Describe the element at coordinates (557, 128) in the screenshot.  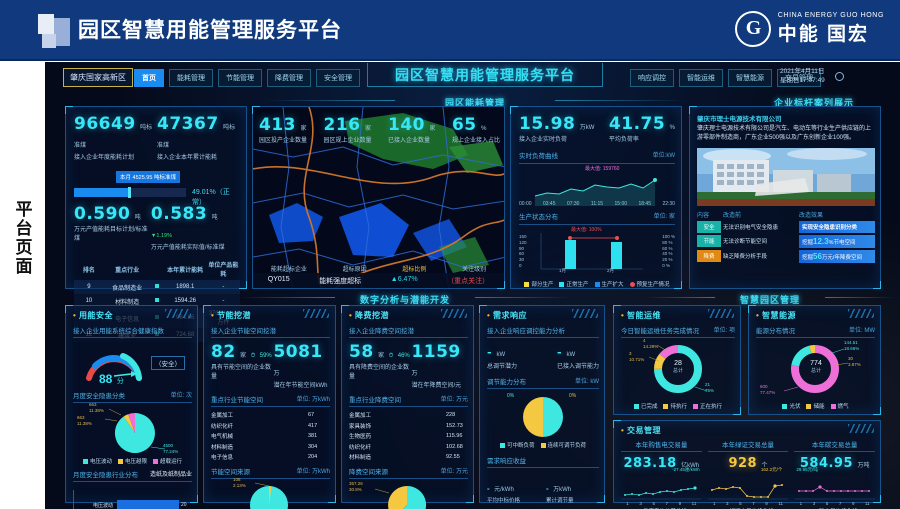
I see `load-stat-realtime: 15.98 万kW 接入企业实时负荷` at that location.